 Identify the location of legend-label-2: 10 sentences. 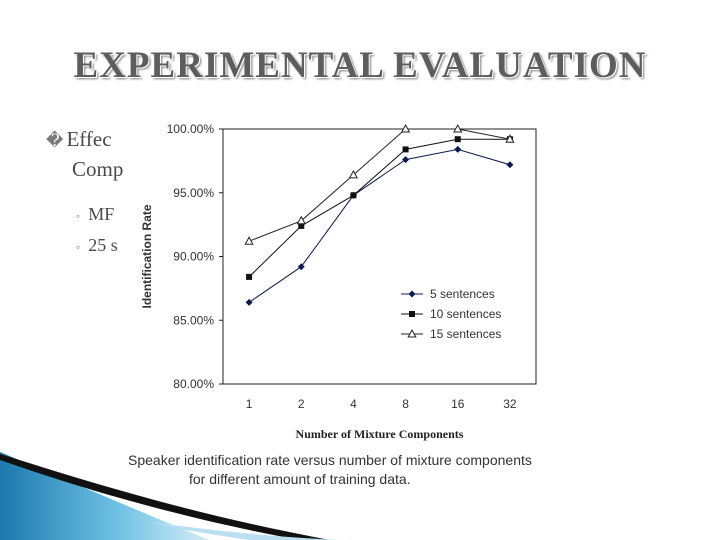
(465, 314).